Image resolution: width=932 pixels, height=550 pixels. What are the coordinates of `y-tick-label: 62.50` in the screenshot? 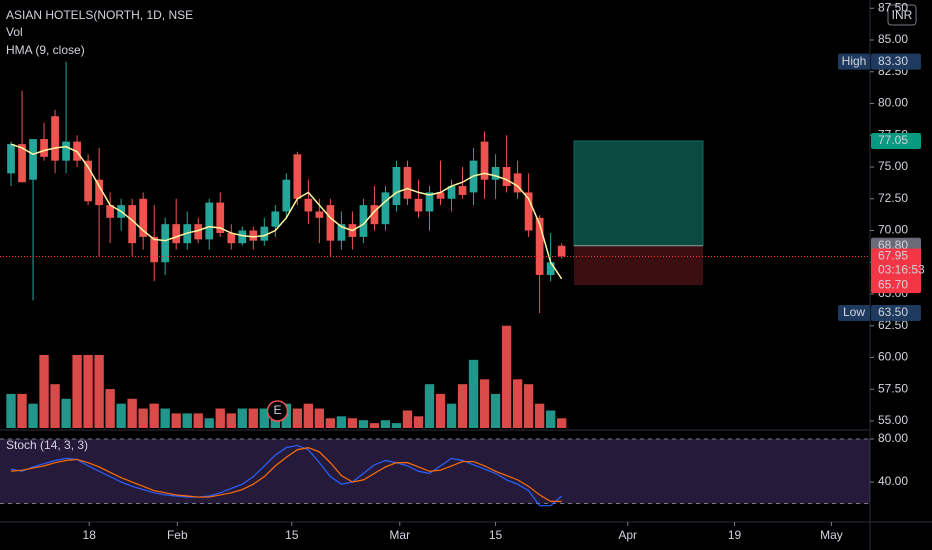 It's located at (893, 325).